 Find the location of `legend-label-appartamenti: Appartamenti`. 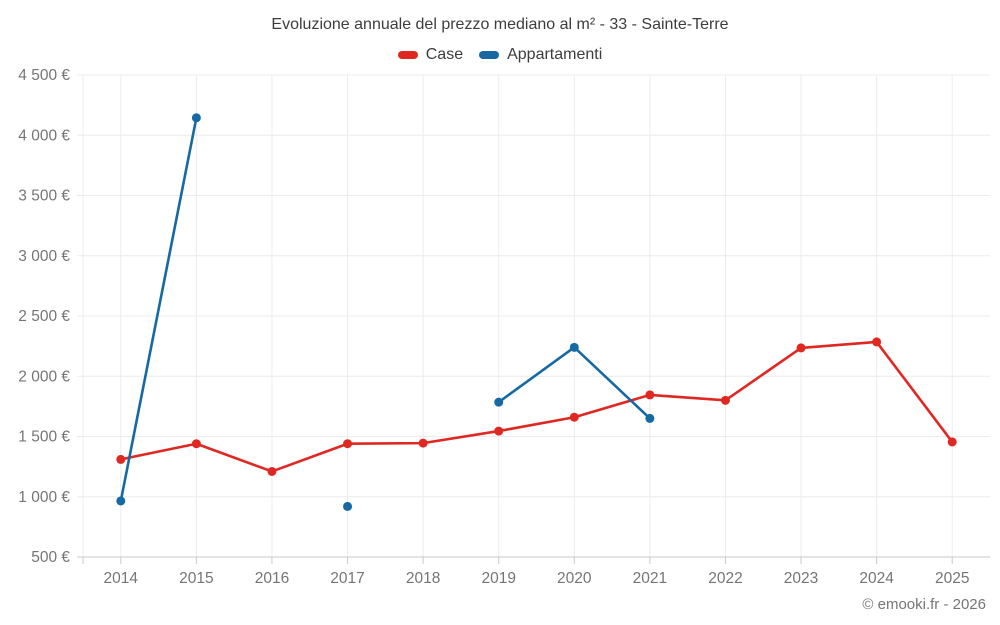

legend-label-appartamenti: Appartamenti is located at coordinates (555, 54).